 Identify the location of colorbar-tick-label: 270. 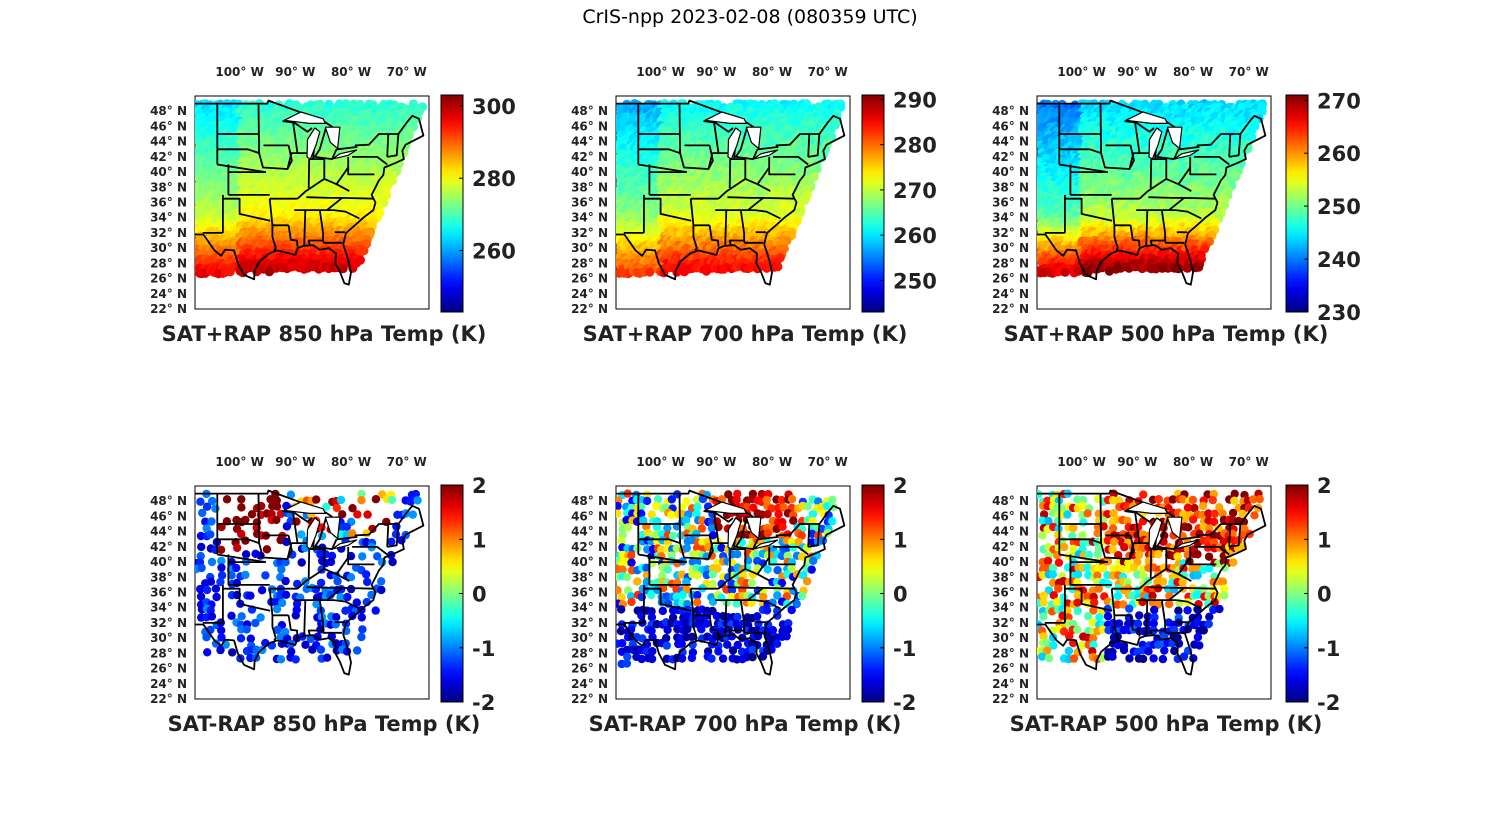
(915, 191).